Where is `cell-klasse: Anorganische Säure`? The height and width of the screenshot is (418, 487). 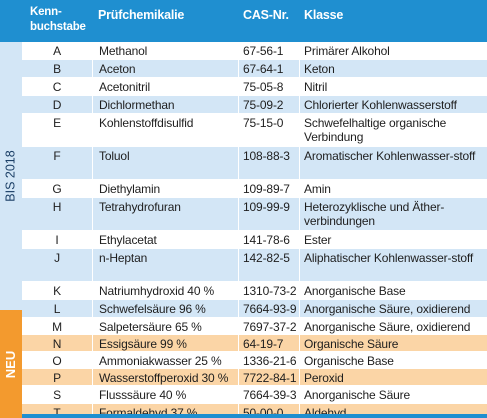
cell-klasse: Anorganische Säure is located at coordinates (393, 394).